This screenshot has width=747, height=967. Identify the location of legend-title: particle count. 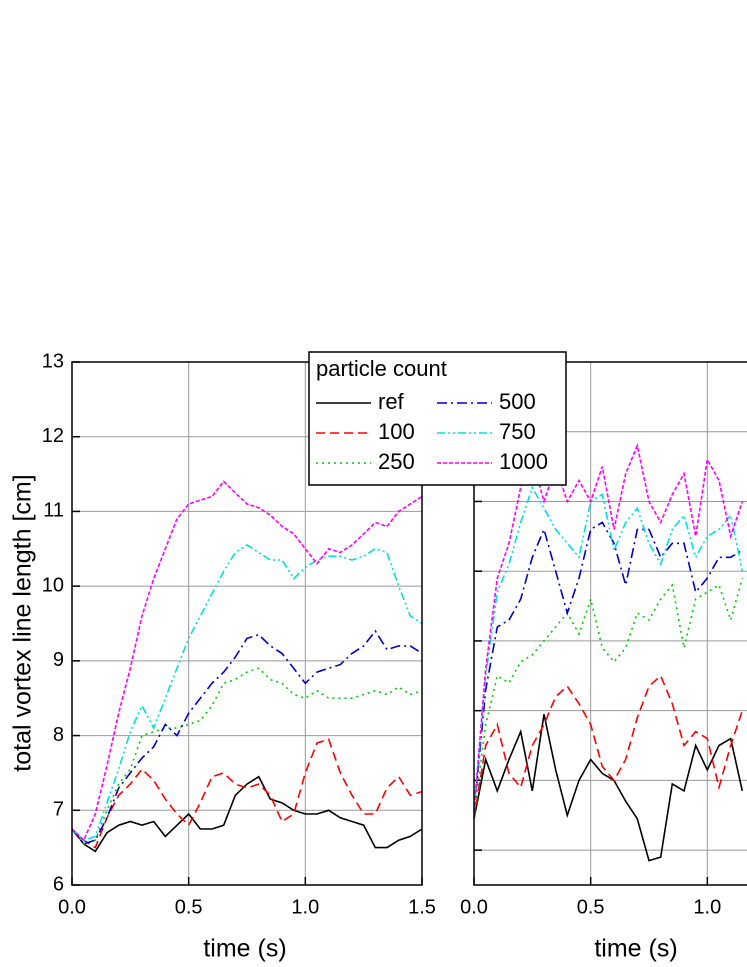
(381, 368).